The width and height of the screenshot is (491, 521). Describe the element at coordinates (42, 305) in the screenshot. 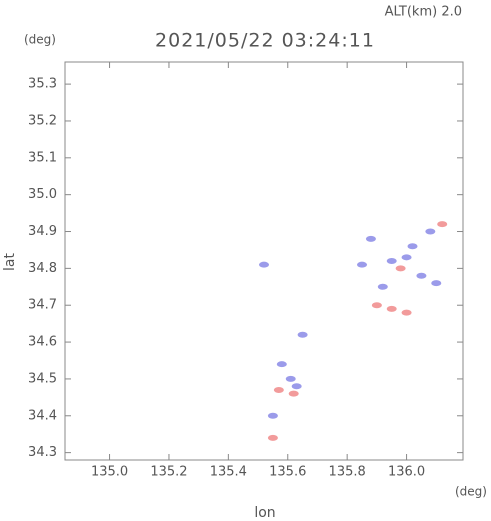

I see `y-tick-label: 34.7` at that location.